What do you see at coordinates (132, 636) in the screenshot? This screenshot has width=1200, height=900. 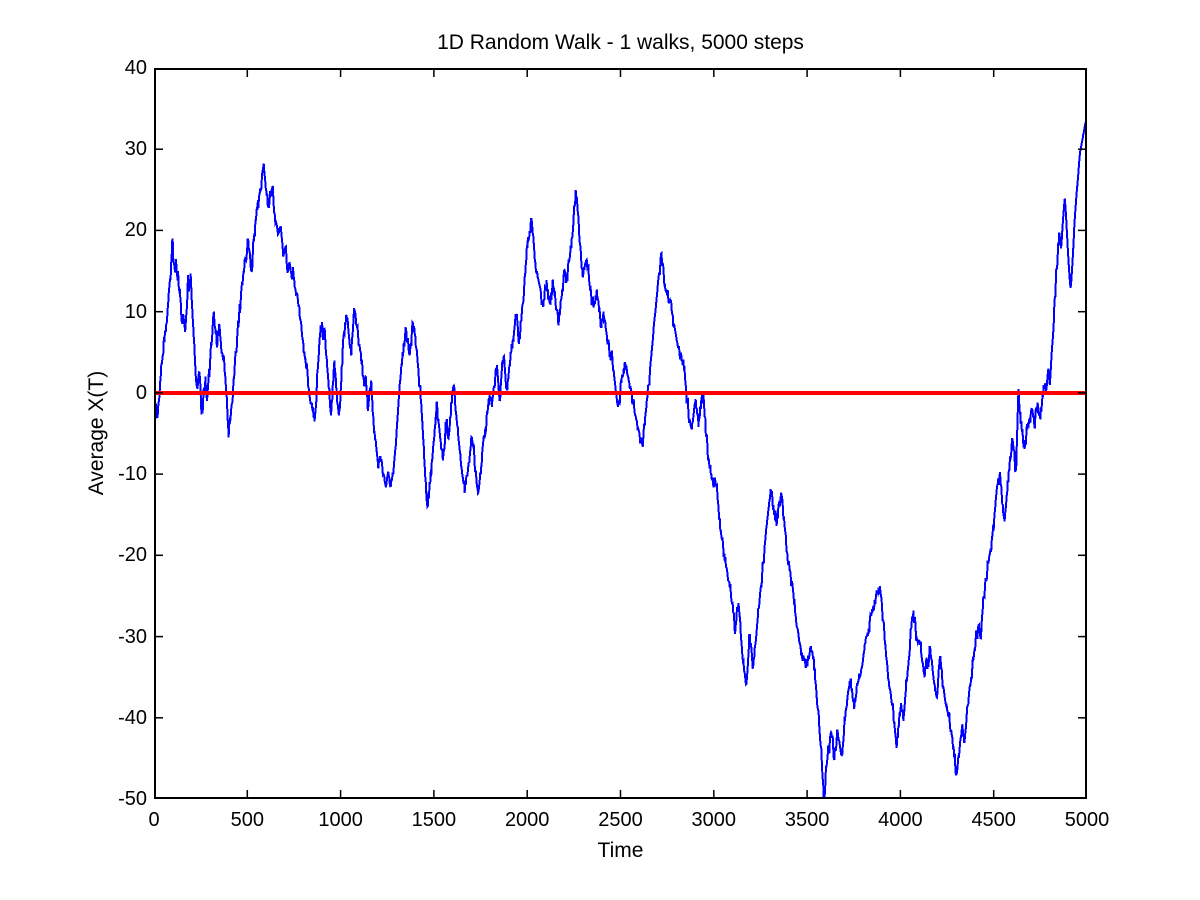 I see `y-tick-label: -30` at bounding box center [132, 636].